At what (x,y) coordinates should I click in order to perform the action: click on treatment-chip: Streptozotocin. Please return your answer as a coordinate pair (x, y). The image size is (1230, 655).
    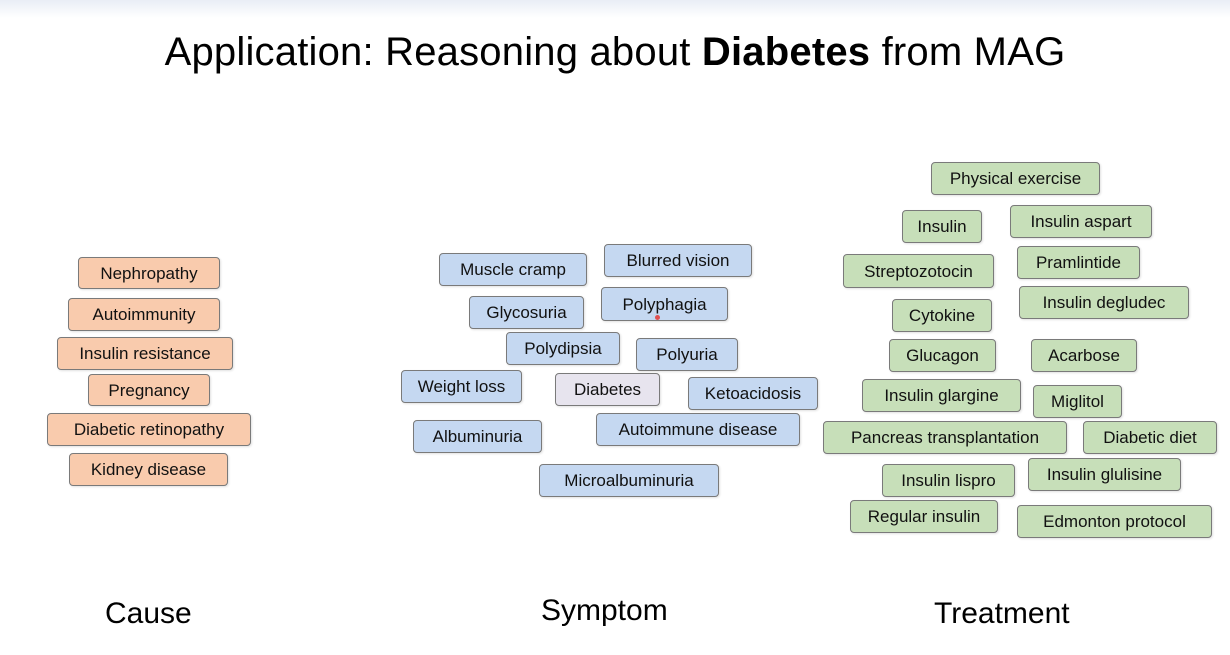
    Looking at the image, I should click on (918, 271).